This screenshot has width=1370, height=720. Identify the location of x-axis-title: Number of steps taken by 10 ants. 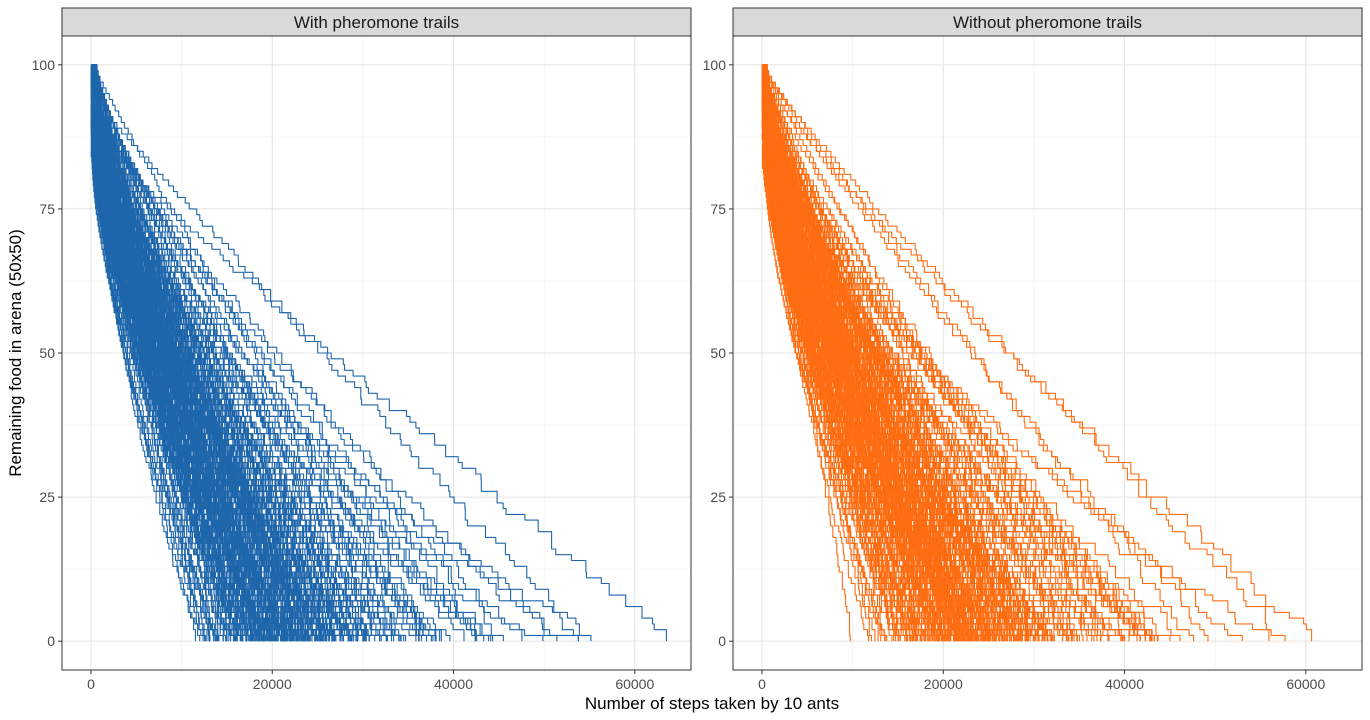
(712, 703).